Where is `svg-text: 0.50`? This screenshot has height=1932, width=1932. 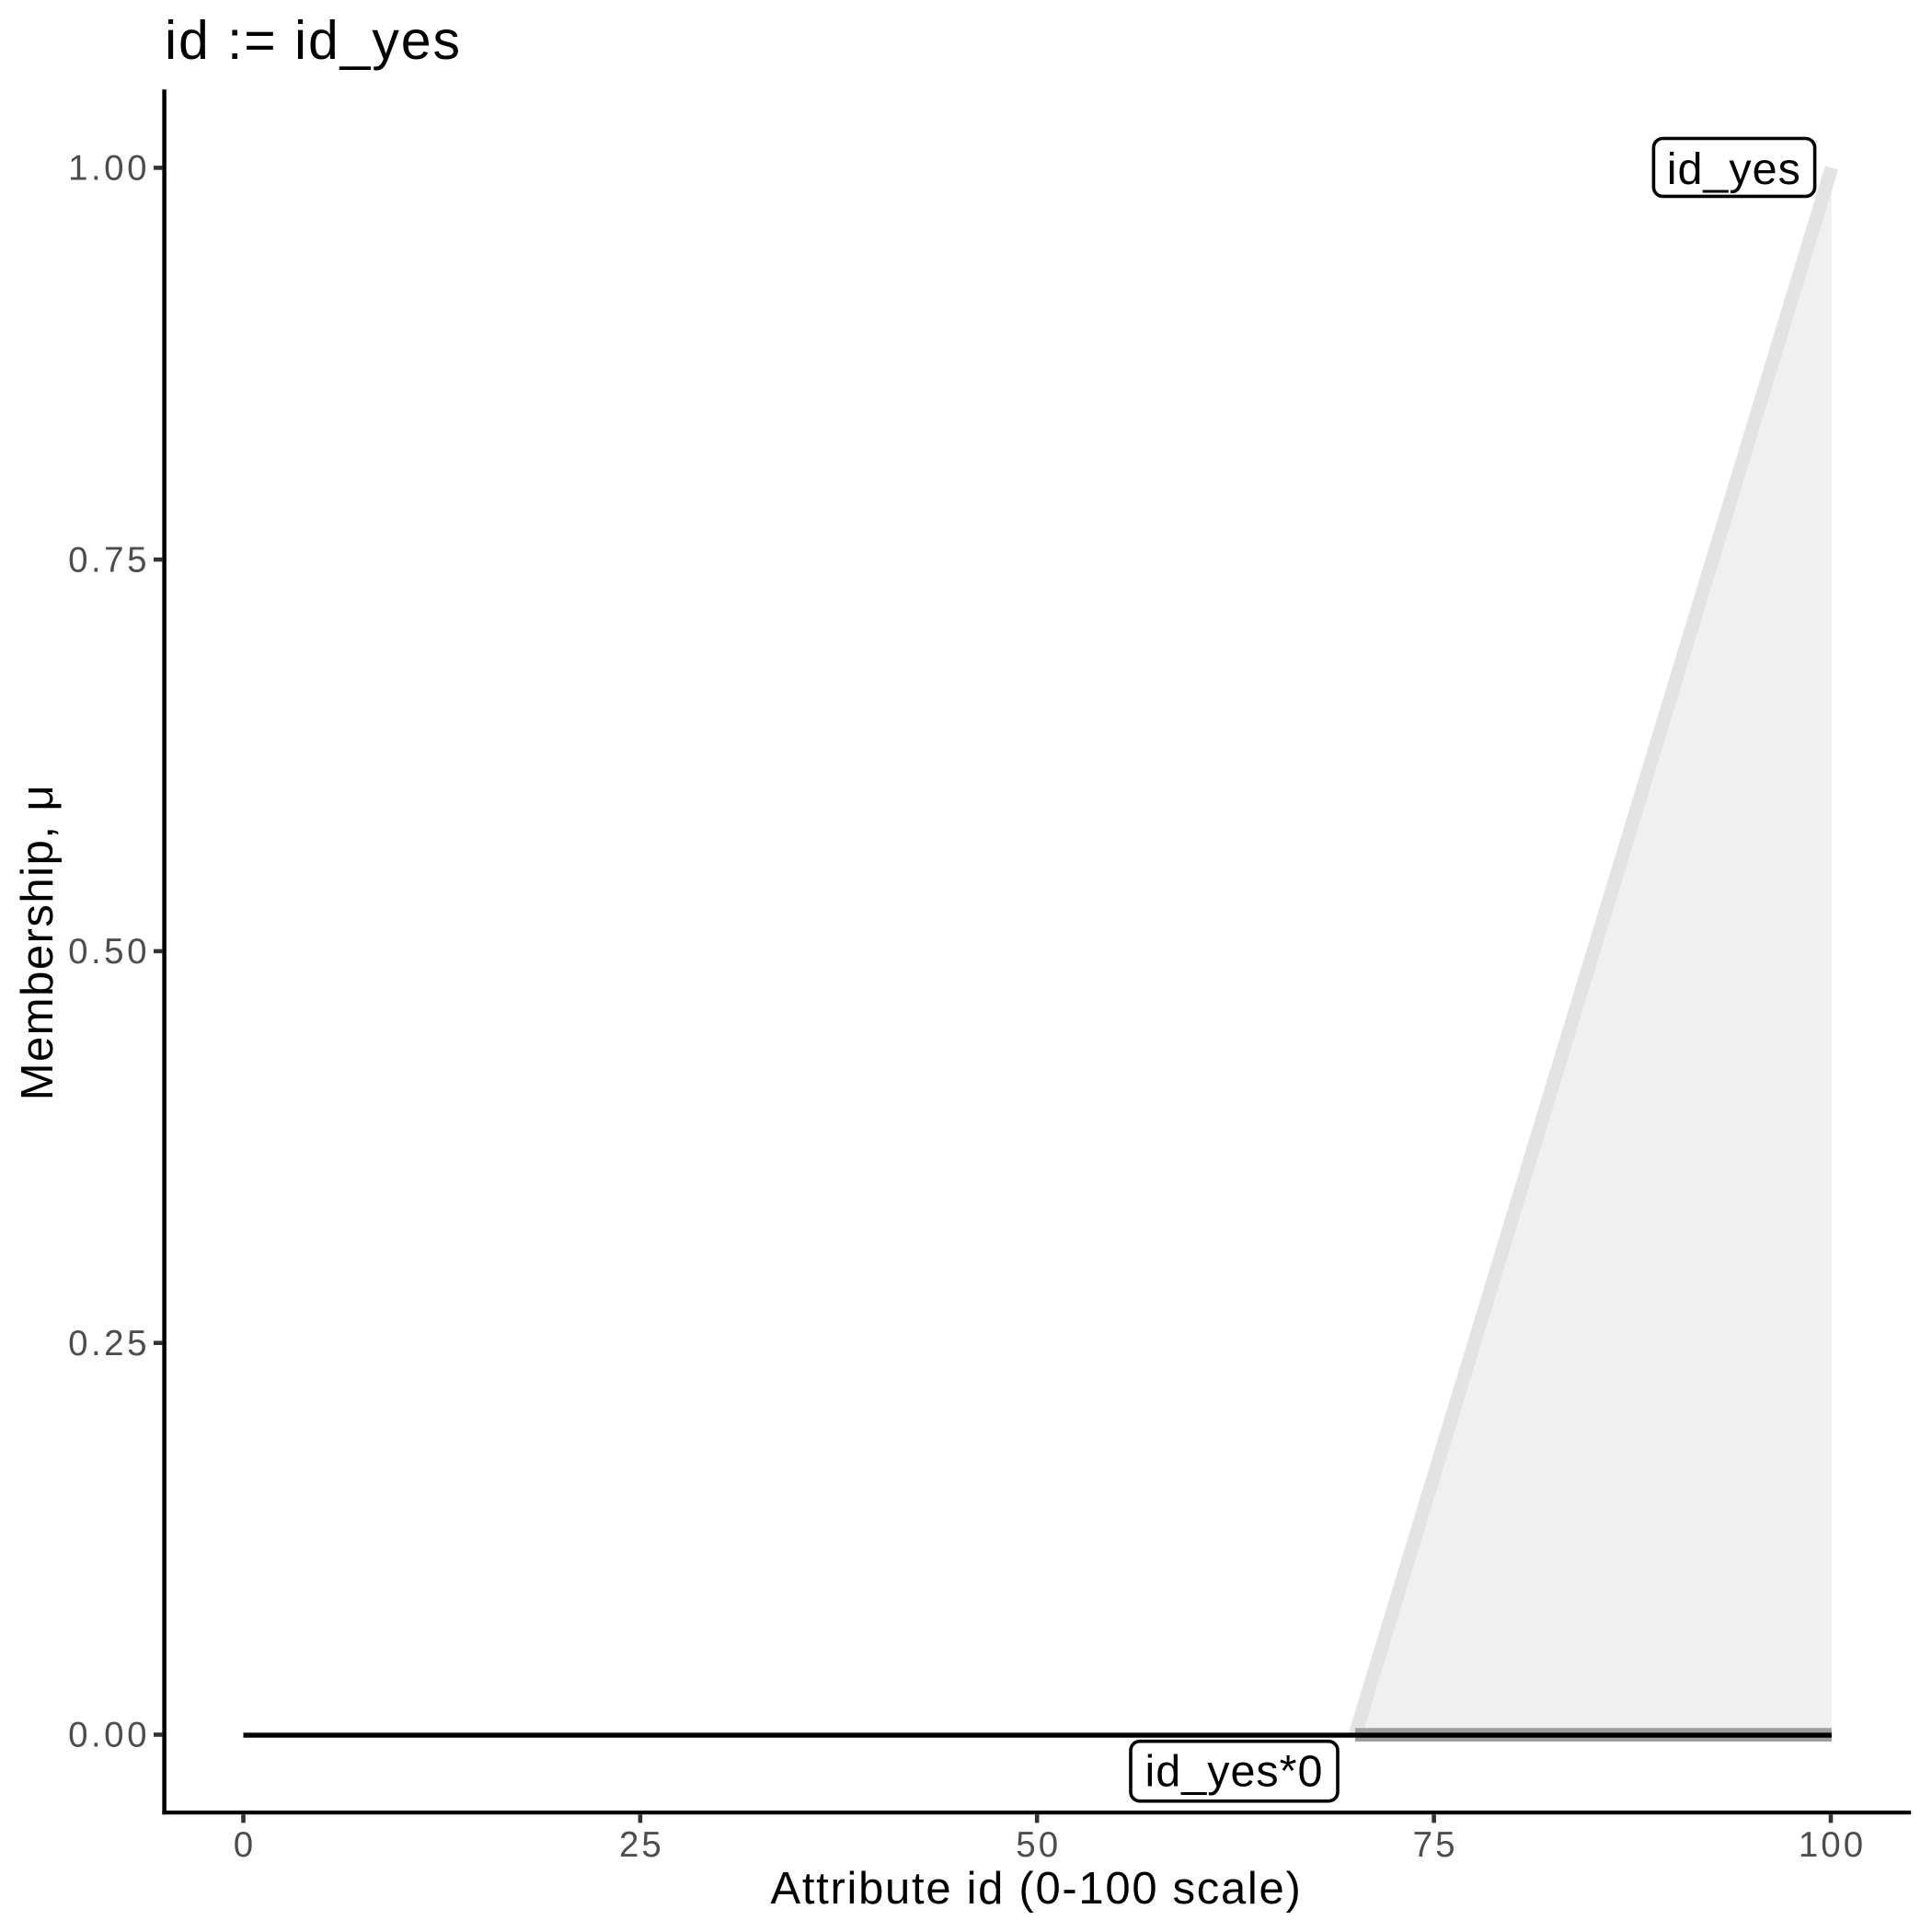
svg-text: 0.50 is located at coordinates (109, 952).